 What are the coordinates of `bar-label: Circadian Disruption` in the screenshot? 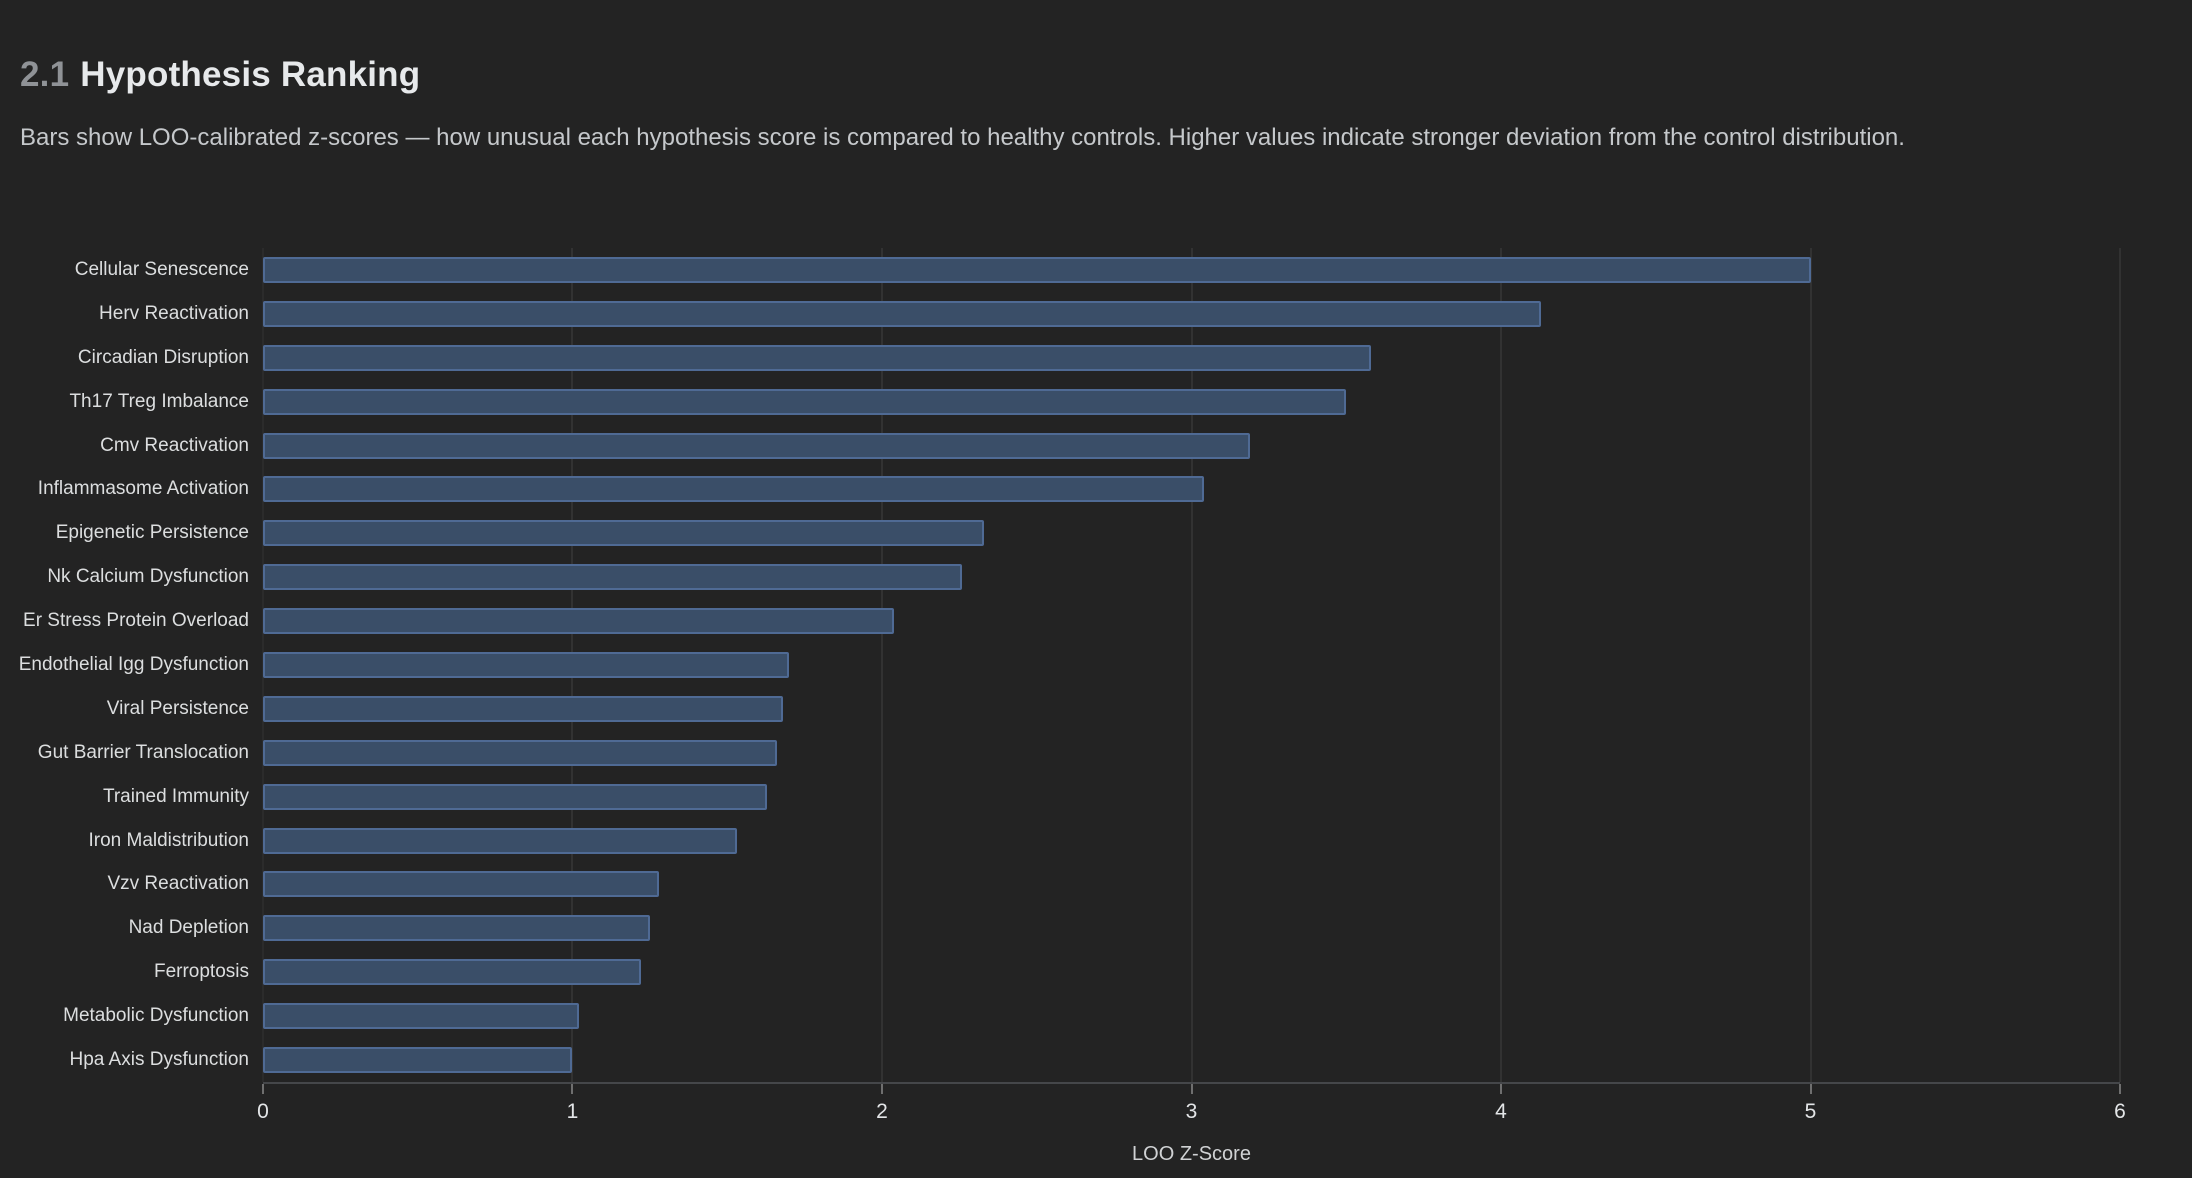 It's located at (163, 357).